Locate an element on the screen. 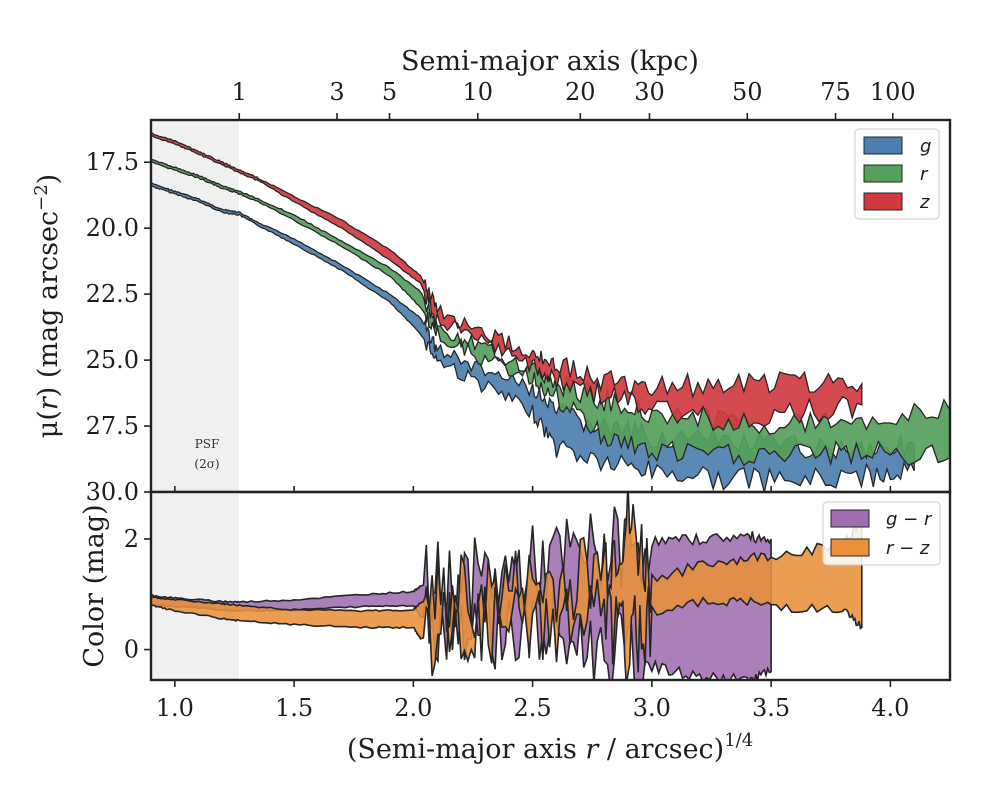 This screenshot has width=1000, height=800. kpc-axis-ticks: 1 3 5 10 20 30 50 75 100 is located at coordinates (574, 99).